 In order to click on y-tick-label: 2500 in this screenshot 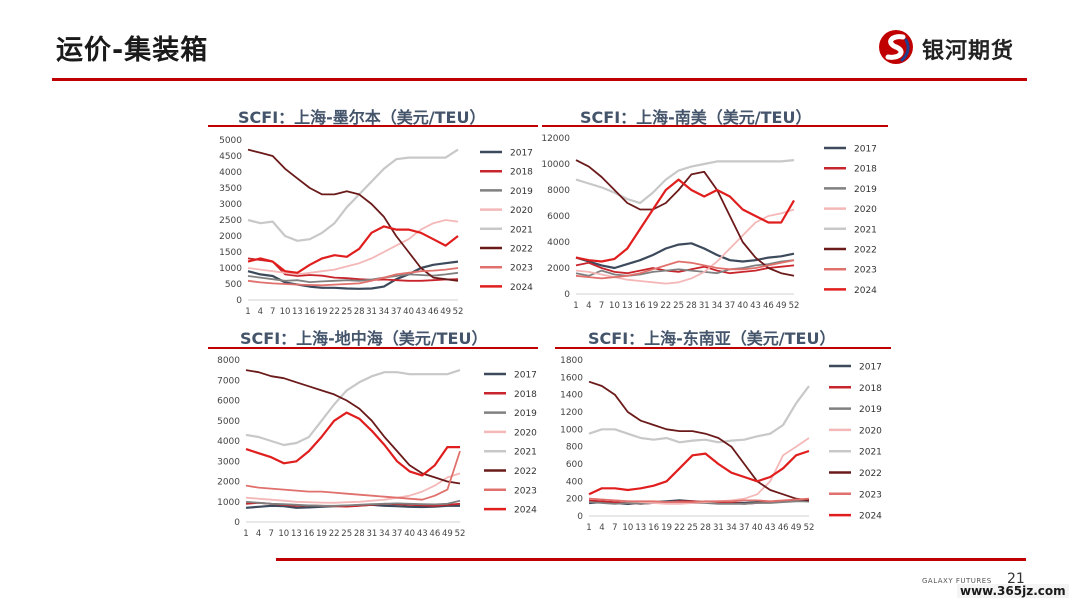, I will do `click(230, 221)`.